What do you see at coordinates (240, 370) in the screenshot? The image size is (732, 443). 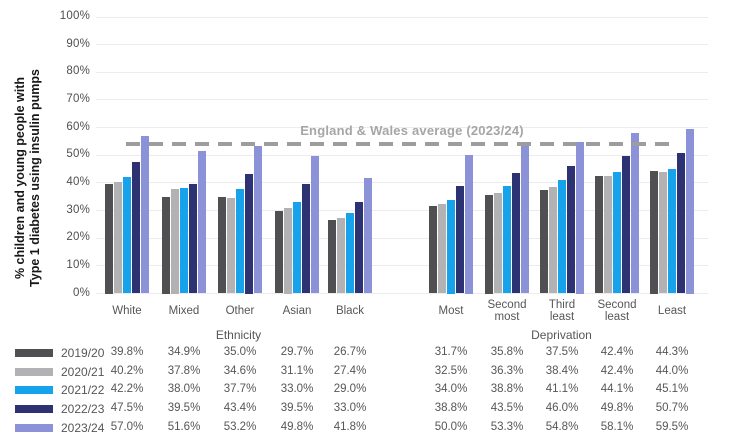 I see `table-value: 34.6%` at bounding box center [240, 370].